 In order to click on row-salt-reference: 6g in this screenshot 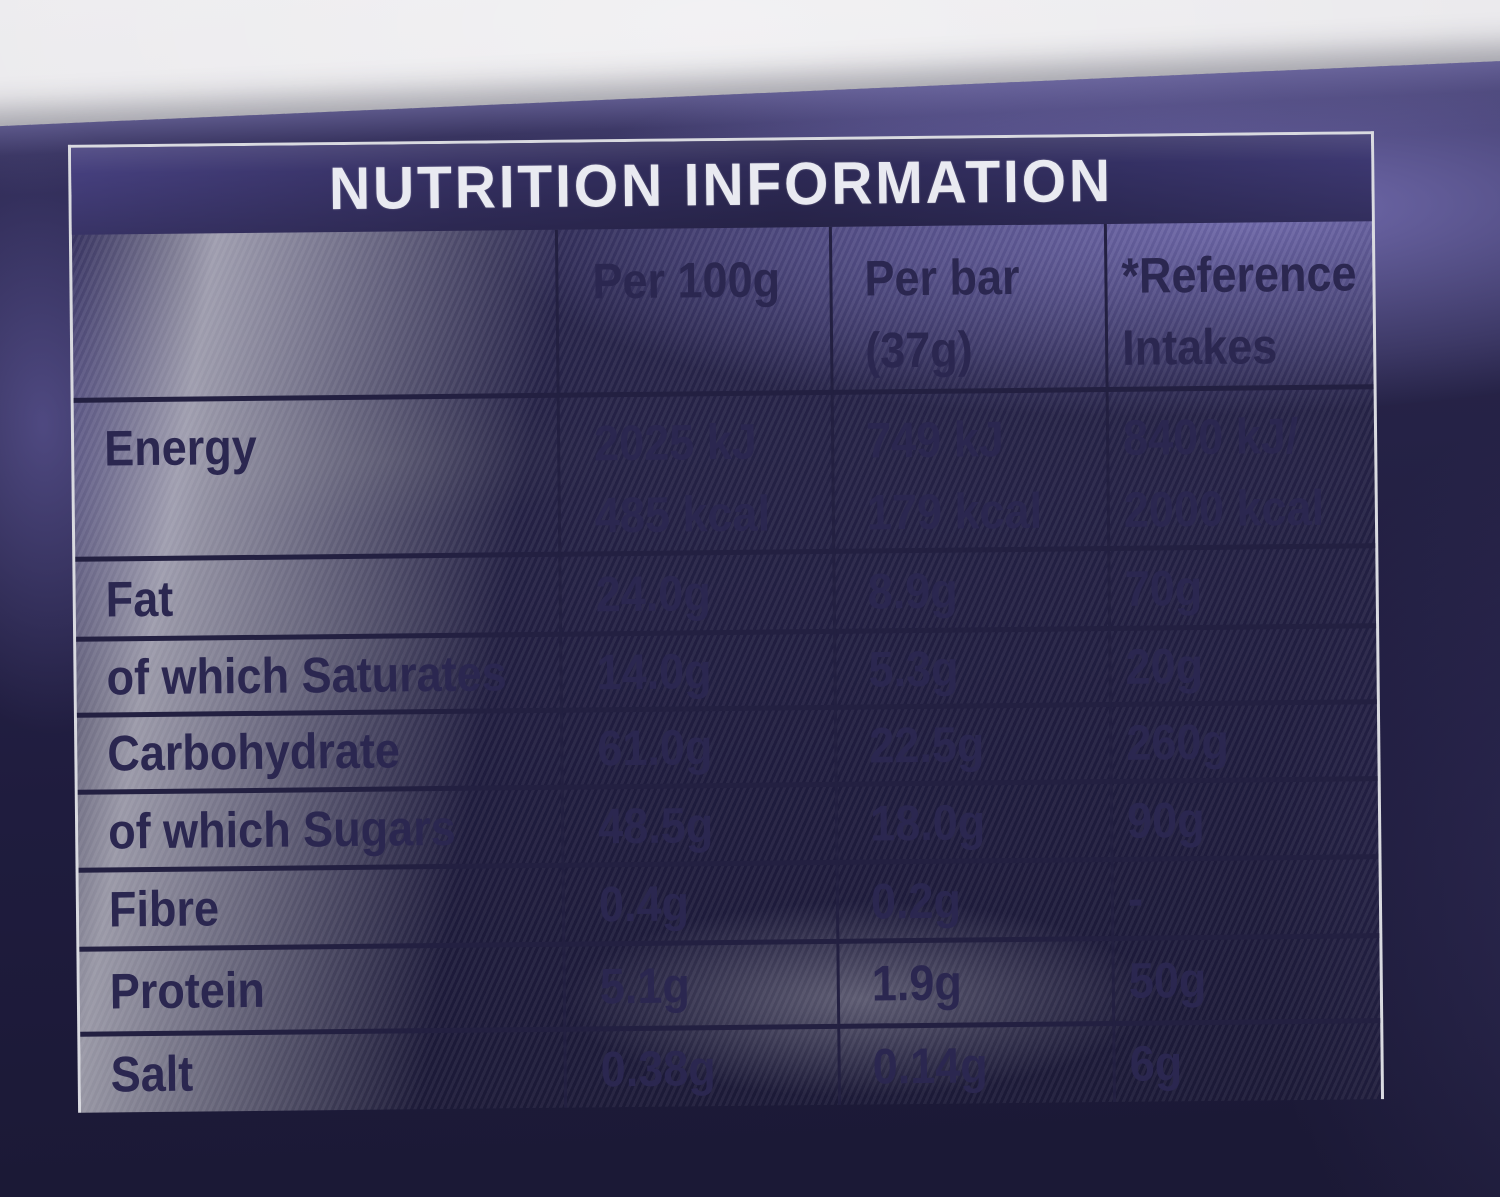, I will do `click(1247, 1060)`.